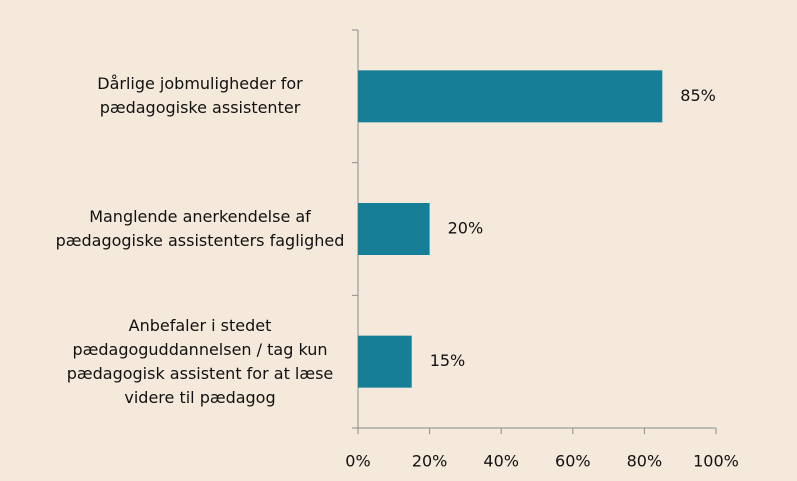 This screenshot has width=797, height=481. Describe the element at coordinates (357, 461) in the screenshot. I see `x-tick-label: 0%` at that location.